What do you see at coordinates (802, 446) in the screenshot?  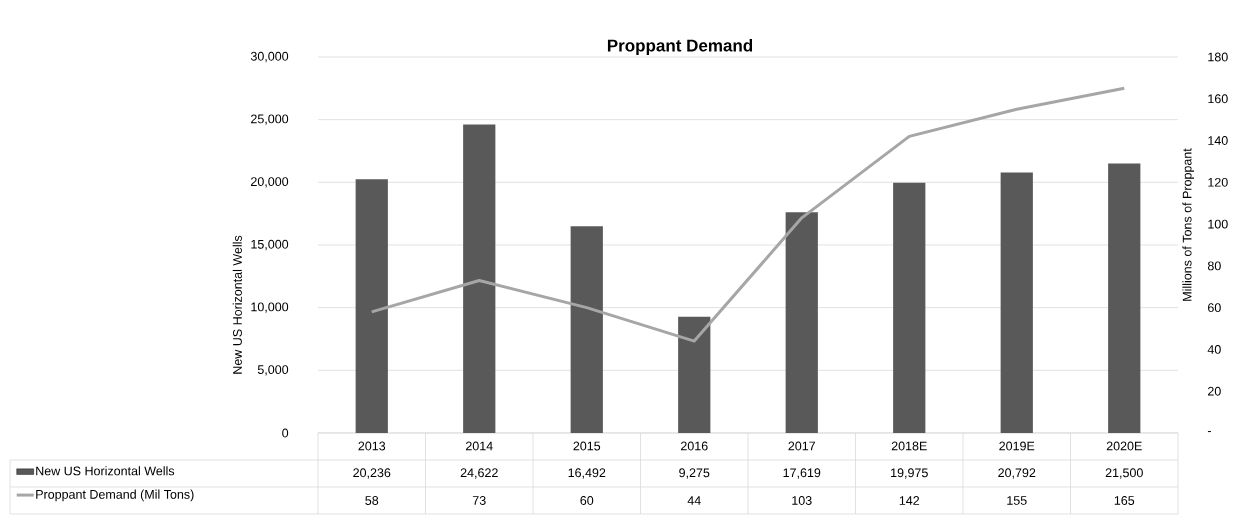 I see `x-tick-label: 2017` at bounding box center [802, 446].